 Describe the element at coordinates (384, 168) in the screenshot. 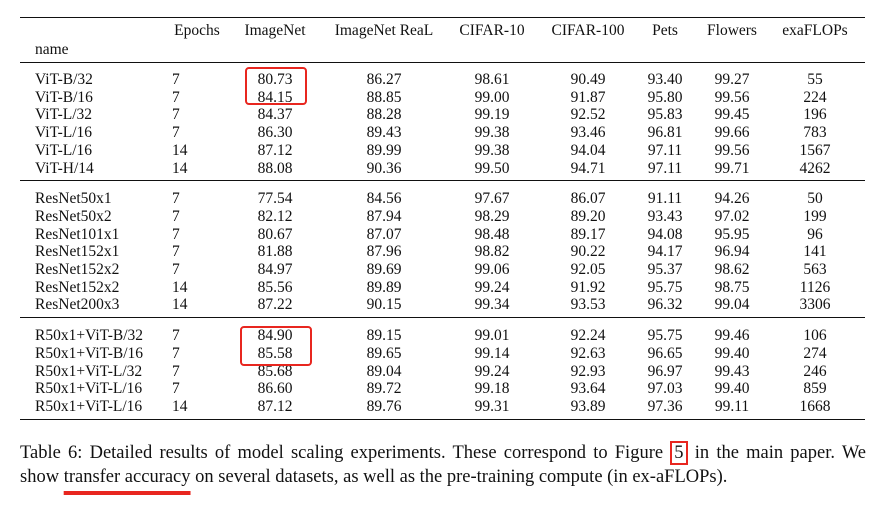

I see `table-cell: 90.36` at that location.